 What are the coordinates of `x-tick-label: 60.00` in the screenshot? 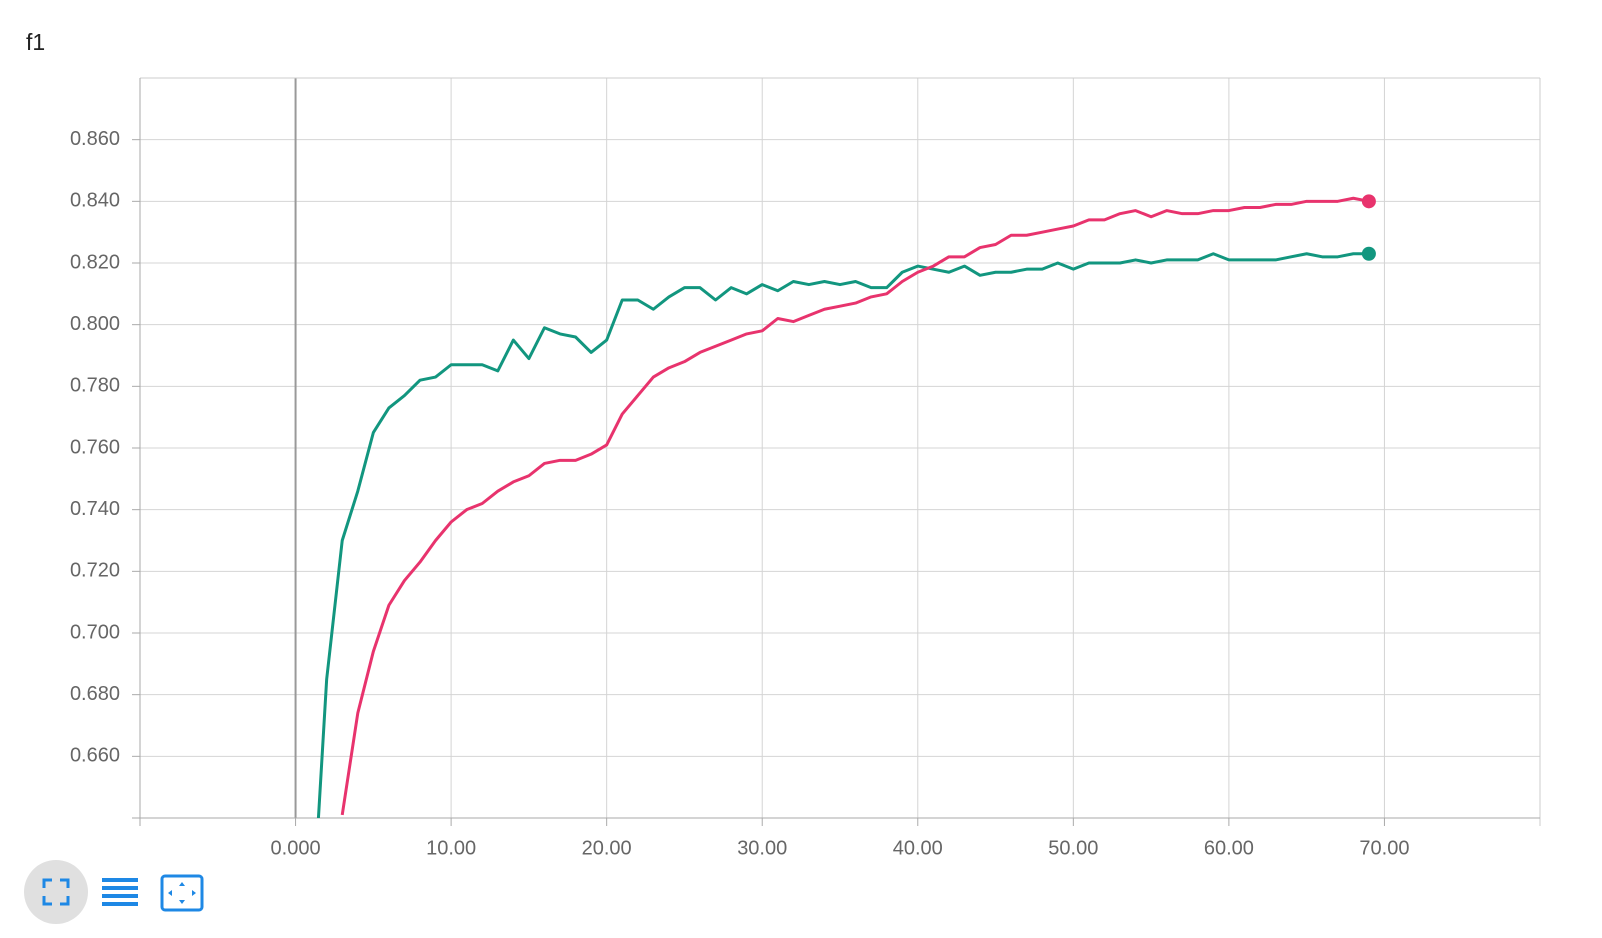 It's located at (1229, 848).